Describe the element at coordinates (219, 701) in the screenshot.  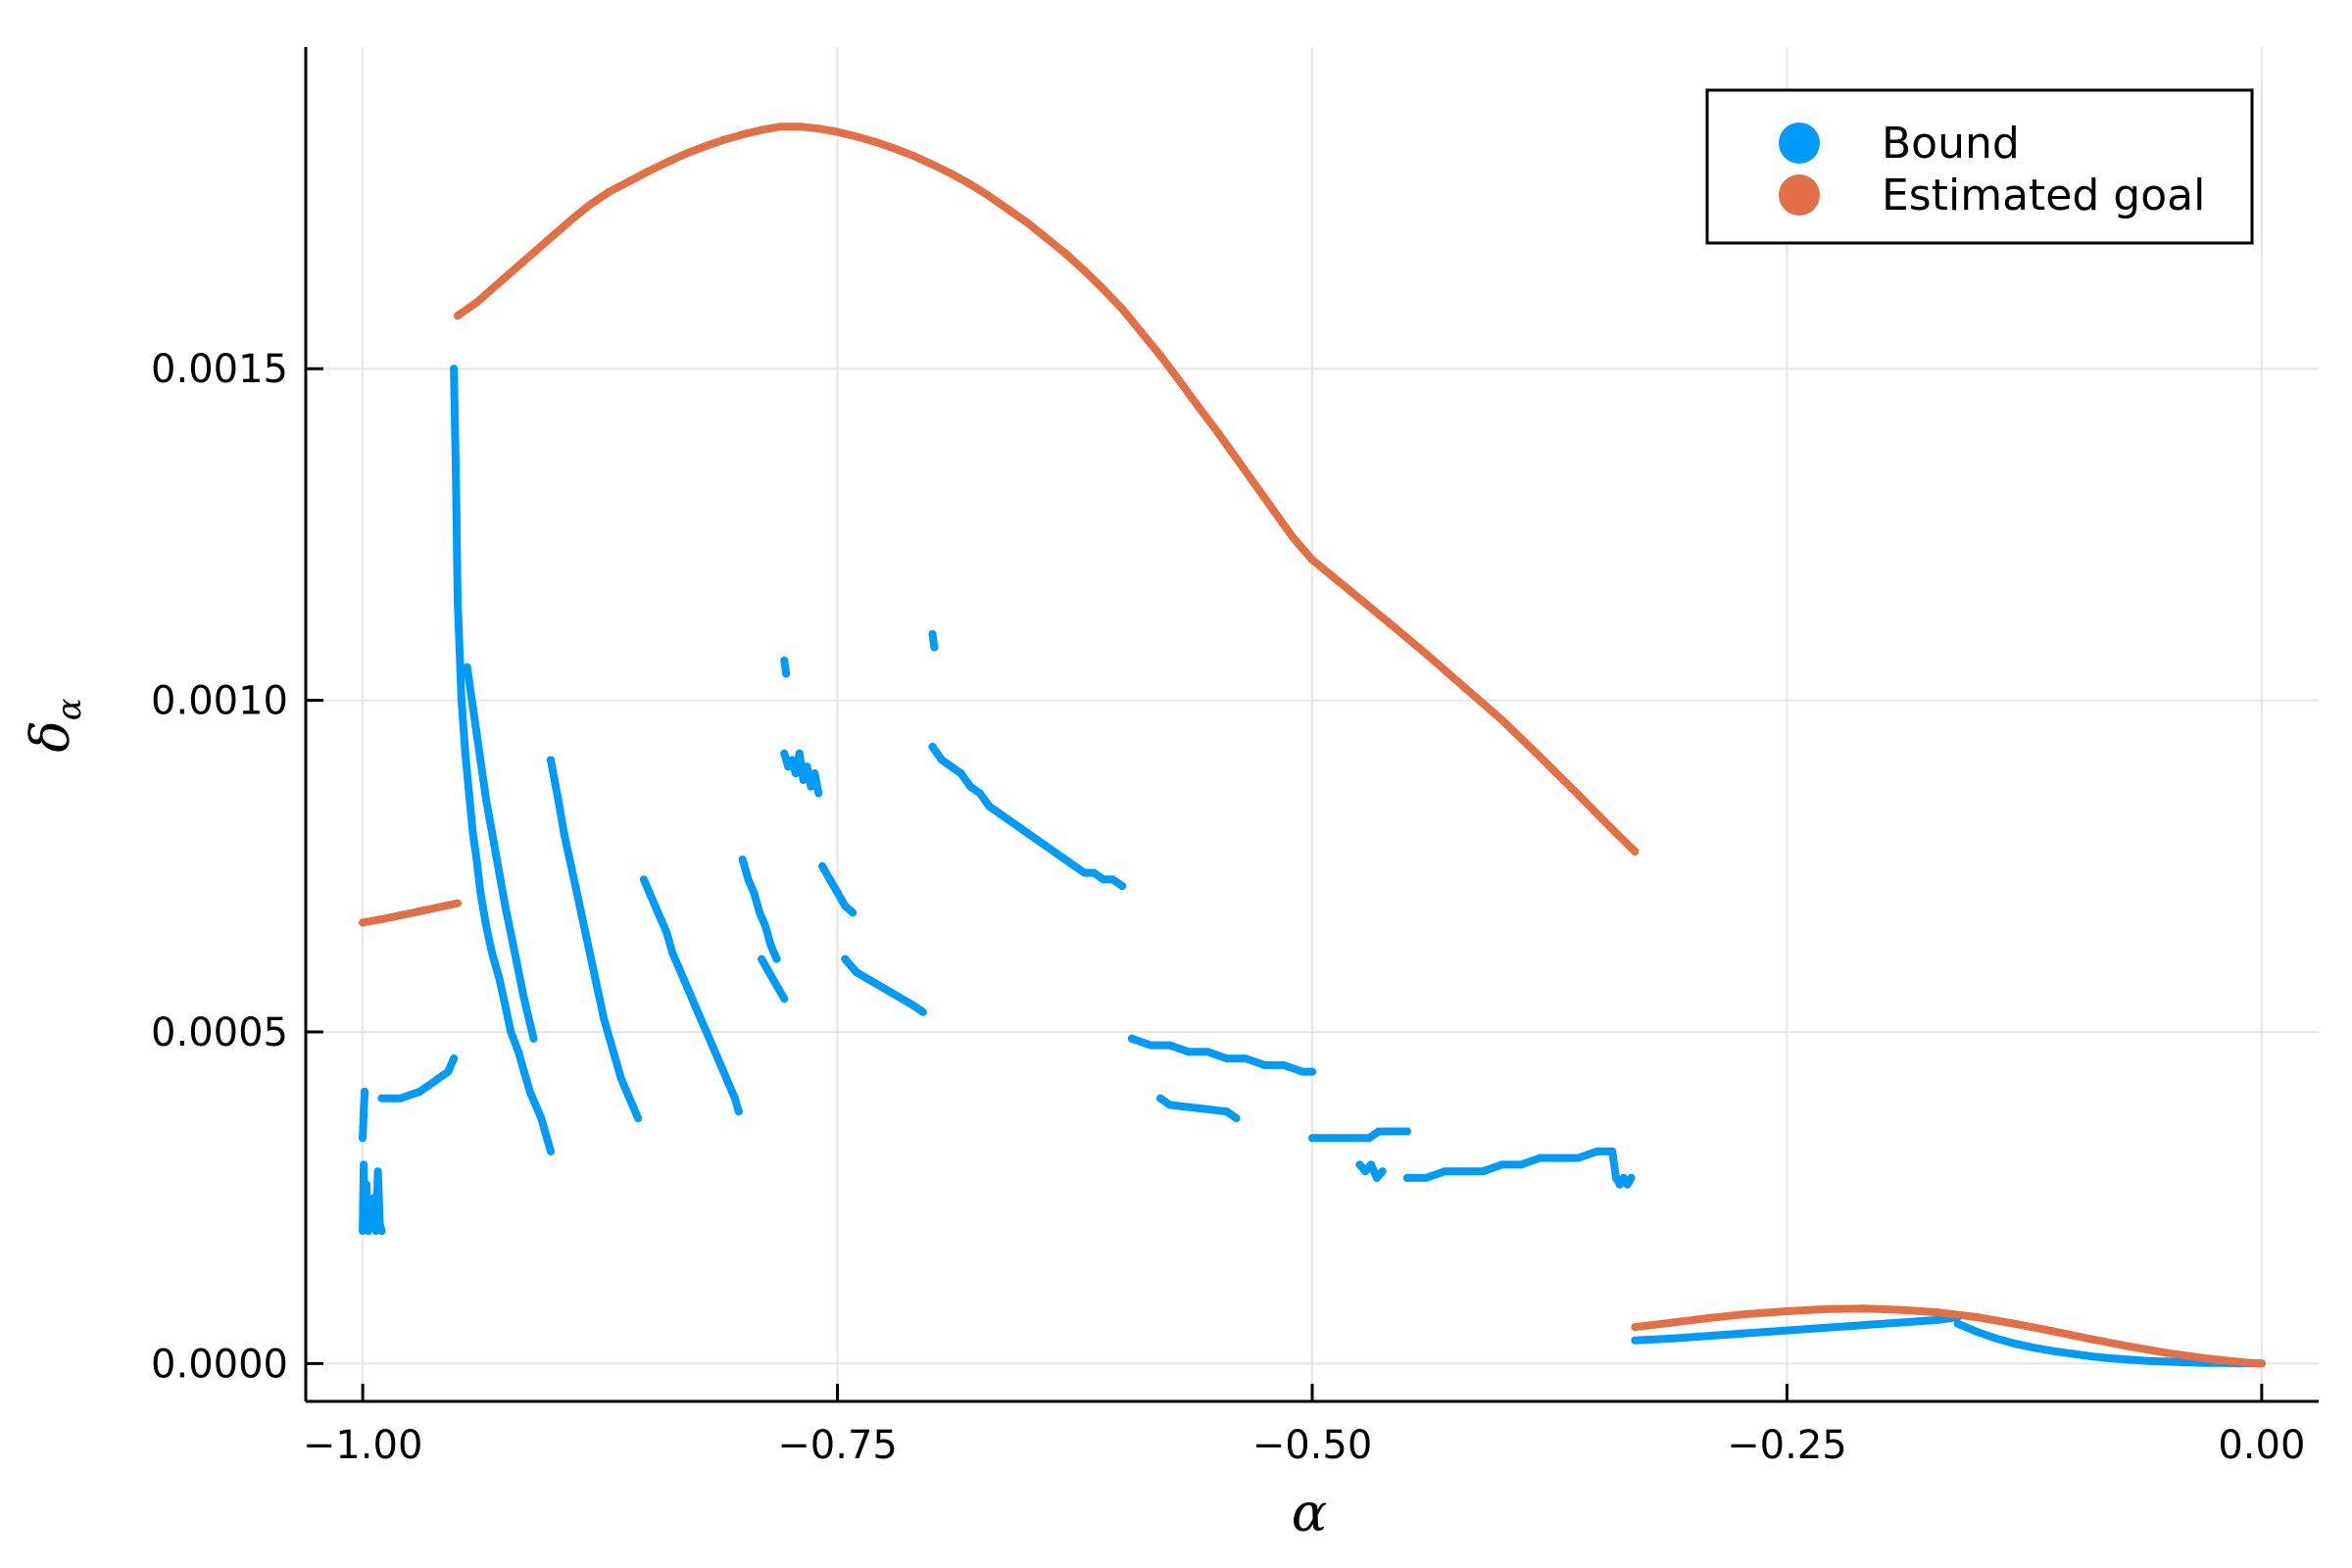
I see `y-tick-label: 0.0010` at that location.